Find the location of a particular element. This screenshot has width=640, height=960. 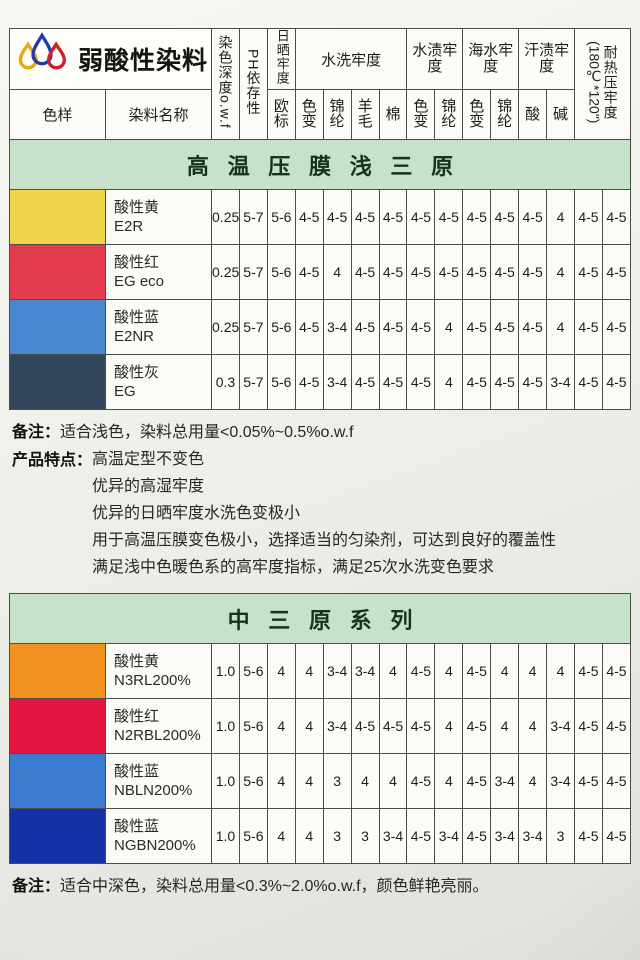

feature-item: 优异的日晒牢度水洗色变极小 is located at coordinates (196, 513).